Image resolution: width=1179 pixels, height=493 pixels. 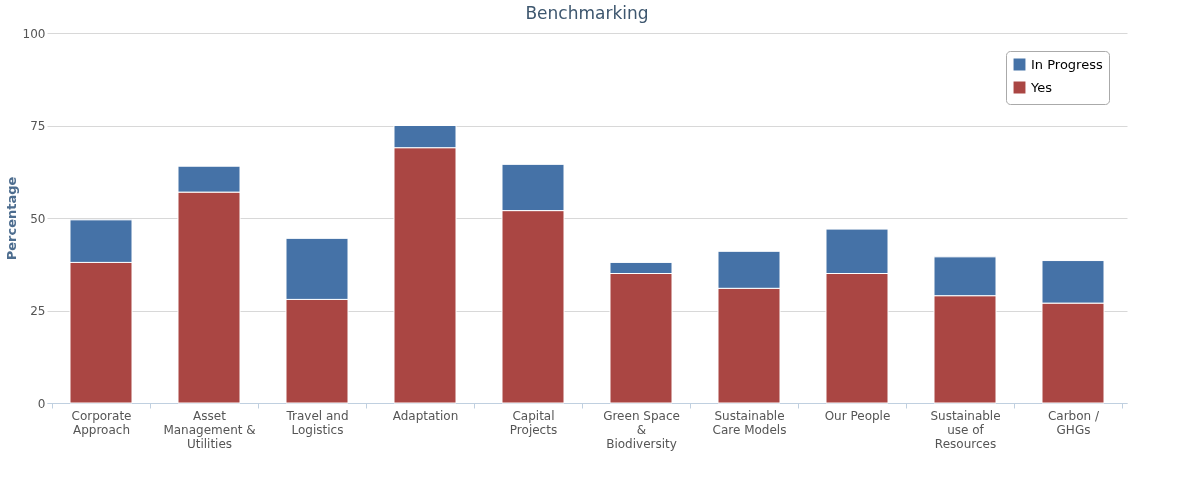 What do you see at coordinates (533, 422) in the screenshot?
I see `x-tick-label: Capital Projects` at bounding box center [533, 422].